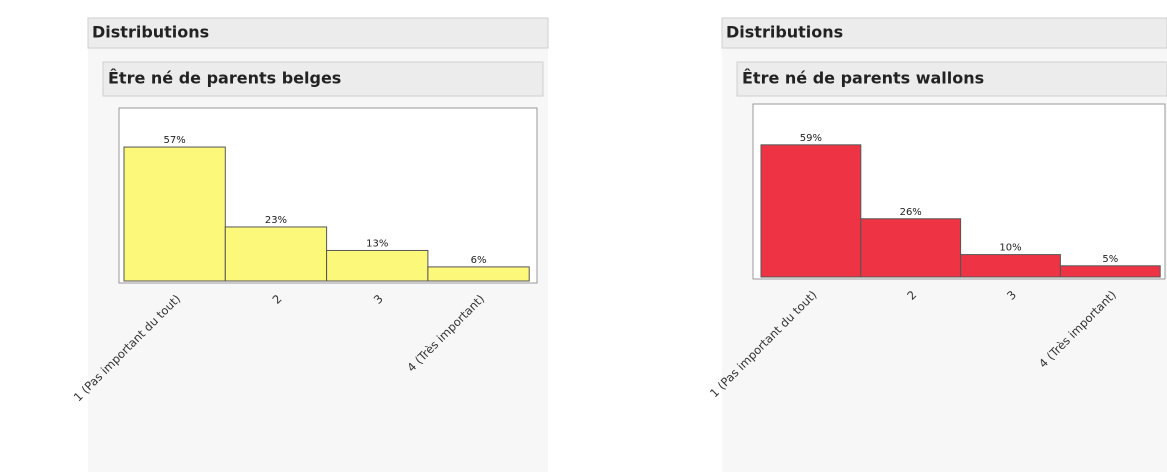  What do you see at coordinates (479, 260) in the screenshot?
I see `value-label: 6%` at bounding box center [479, 260].